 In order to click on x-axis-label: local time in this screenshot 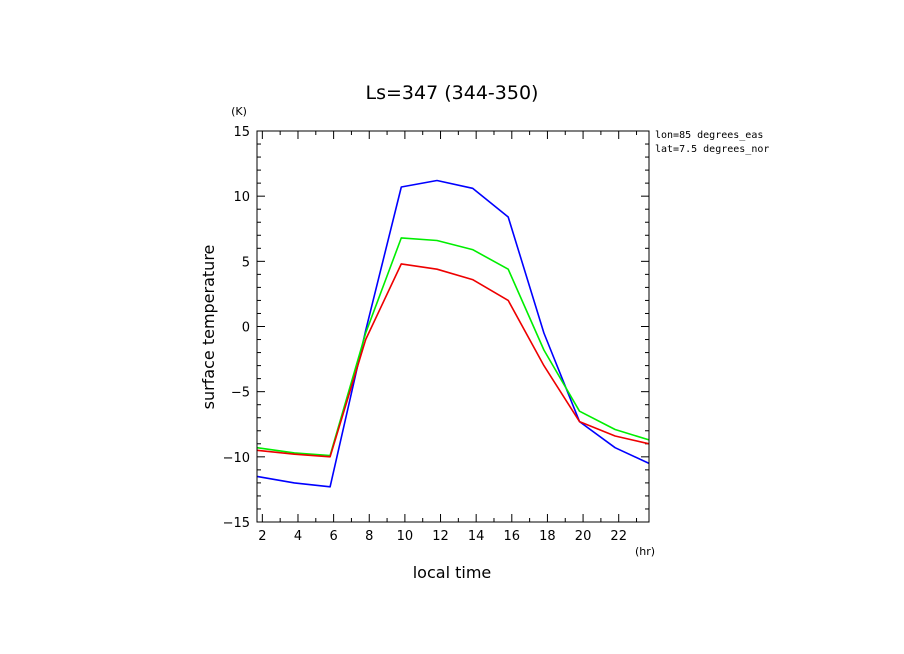, I will do `click(452, 572)`.